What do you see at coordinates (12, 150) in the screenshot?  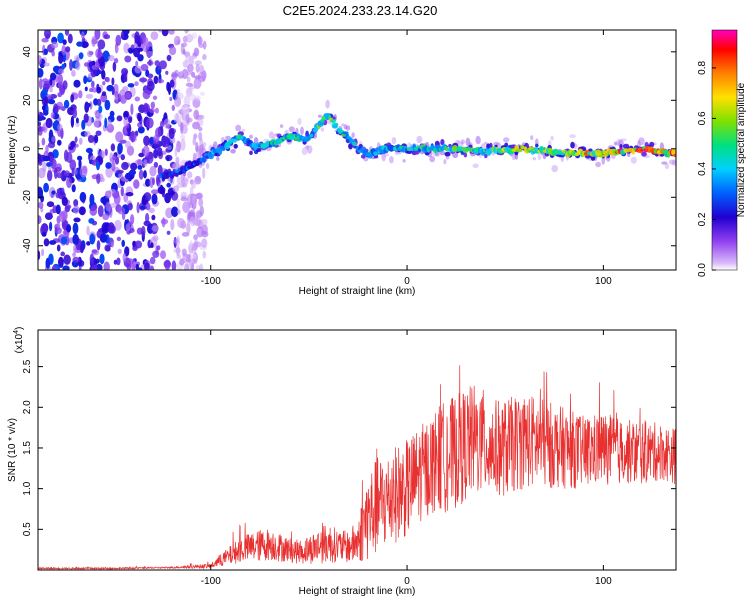 I see `spectrogram-y-axis-label: Frequency (Hz)` at bounding box center [12, 150].